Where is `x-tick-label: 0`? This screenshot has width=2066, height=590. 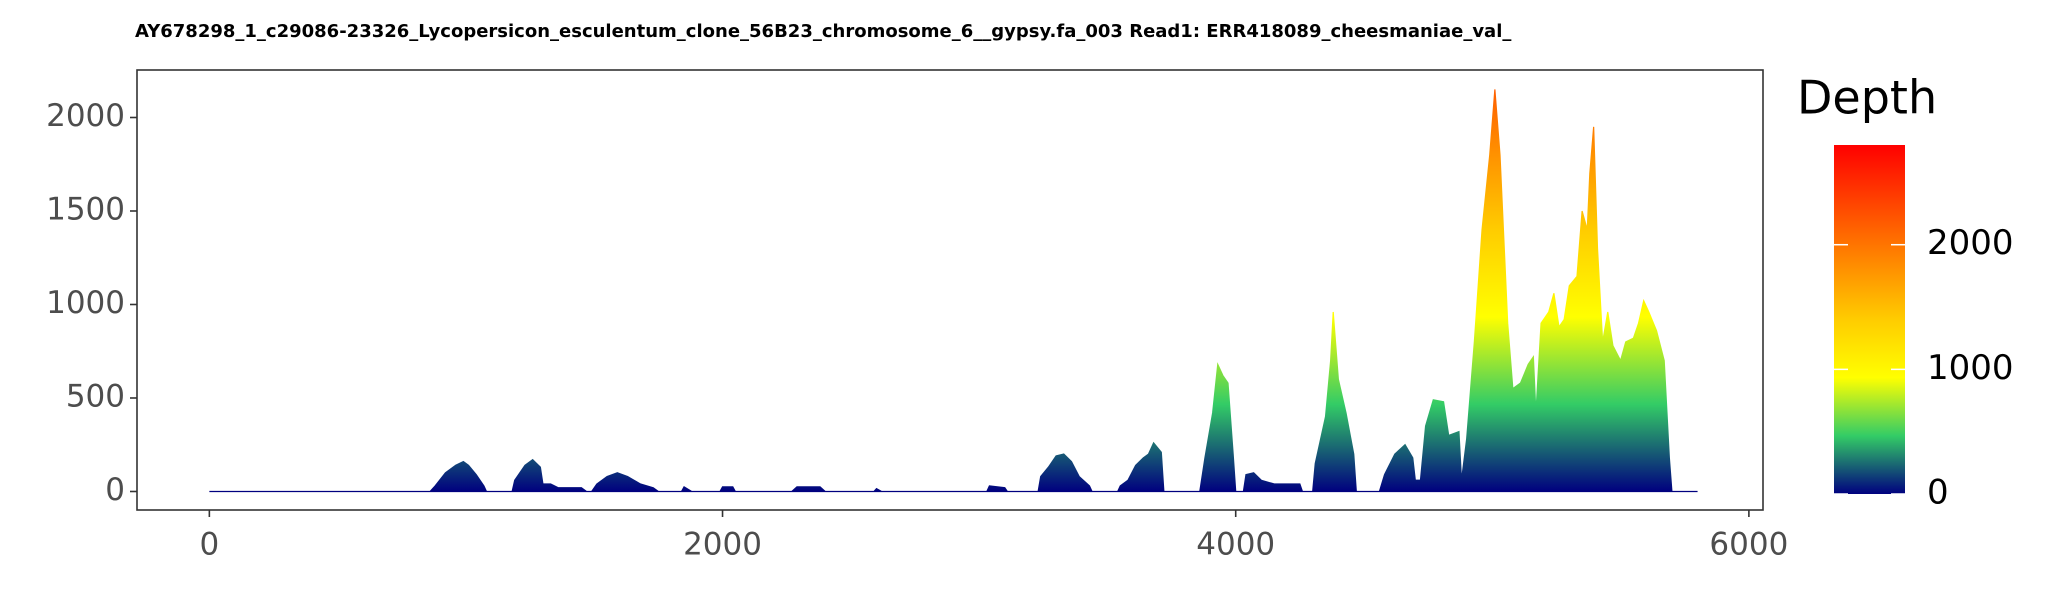 x-tick-label: 0 is located at coordinates (209, 545).